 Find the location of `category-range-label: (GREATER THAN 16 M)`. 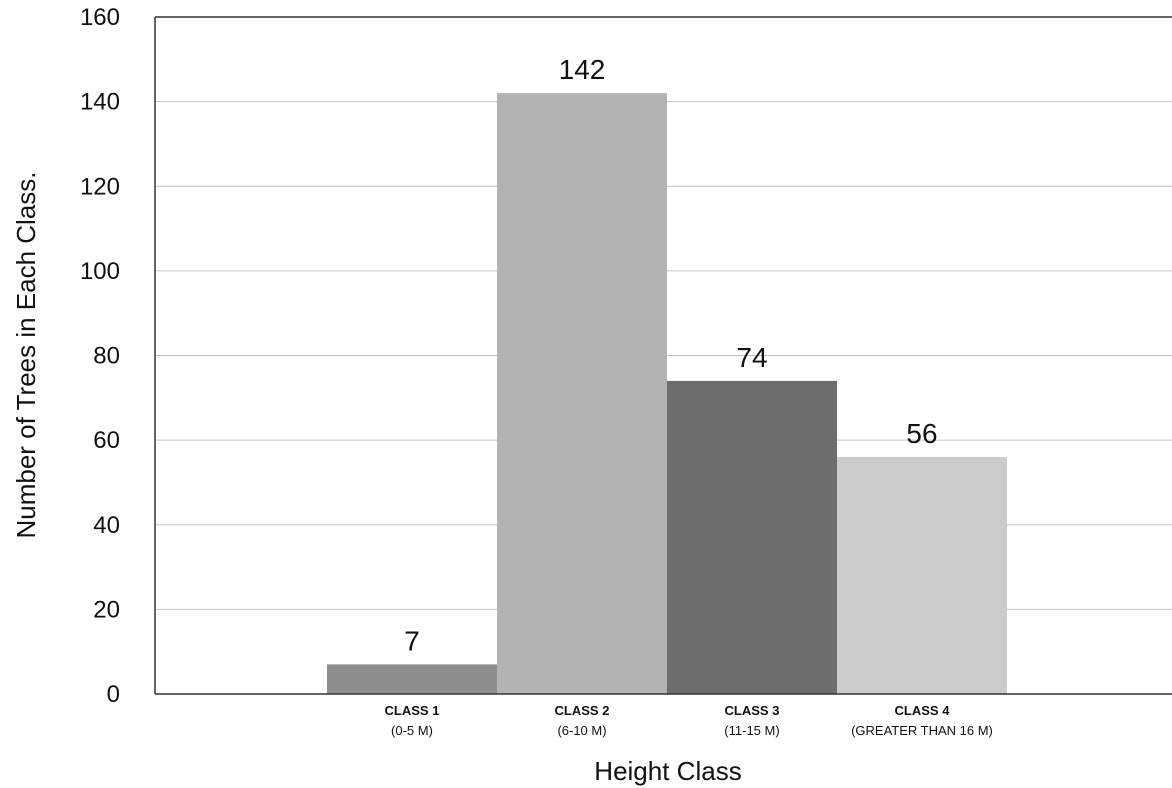

category-range-label: (GREATER THAN 16 M) is located at coordinates (922, 730).